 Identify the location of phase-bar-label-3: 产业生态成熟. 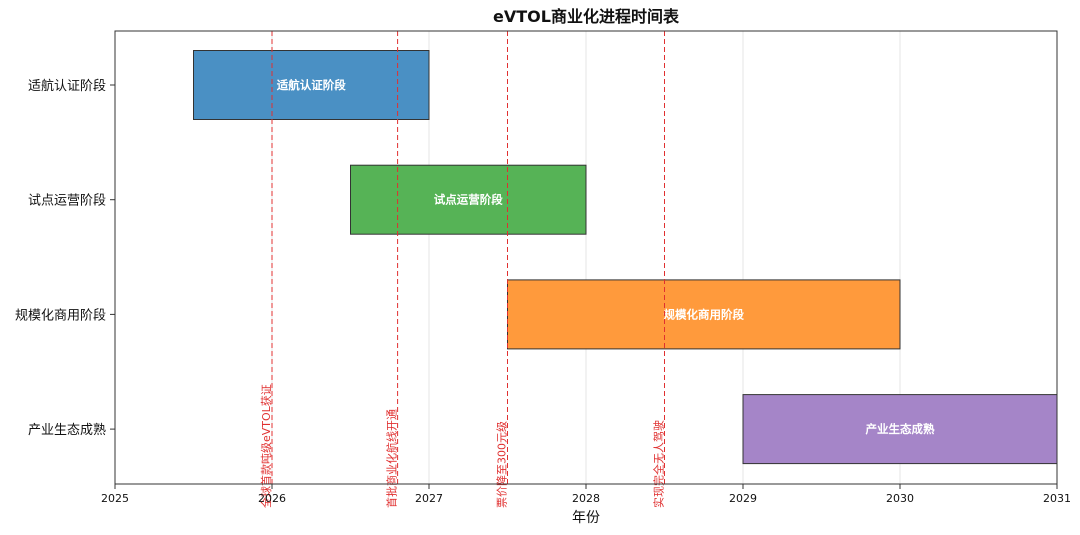
(900, 429).